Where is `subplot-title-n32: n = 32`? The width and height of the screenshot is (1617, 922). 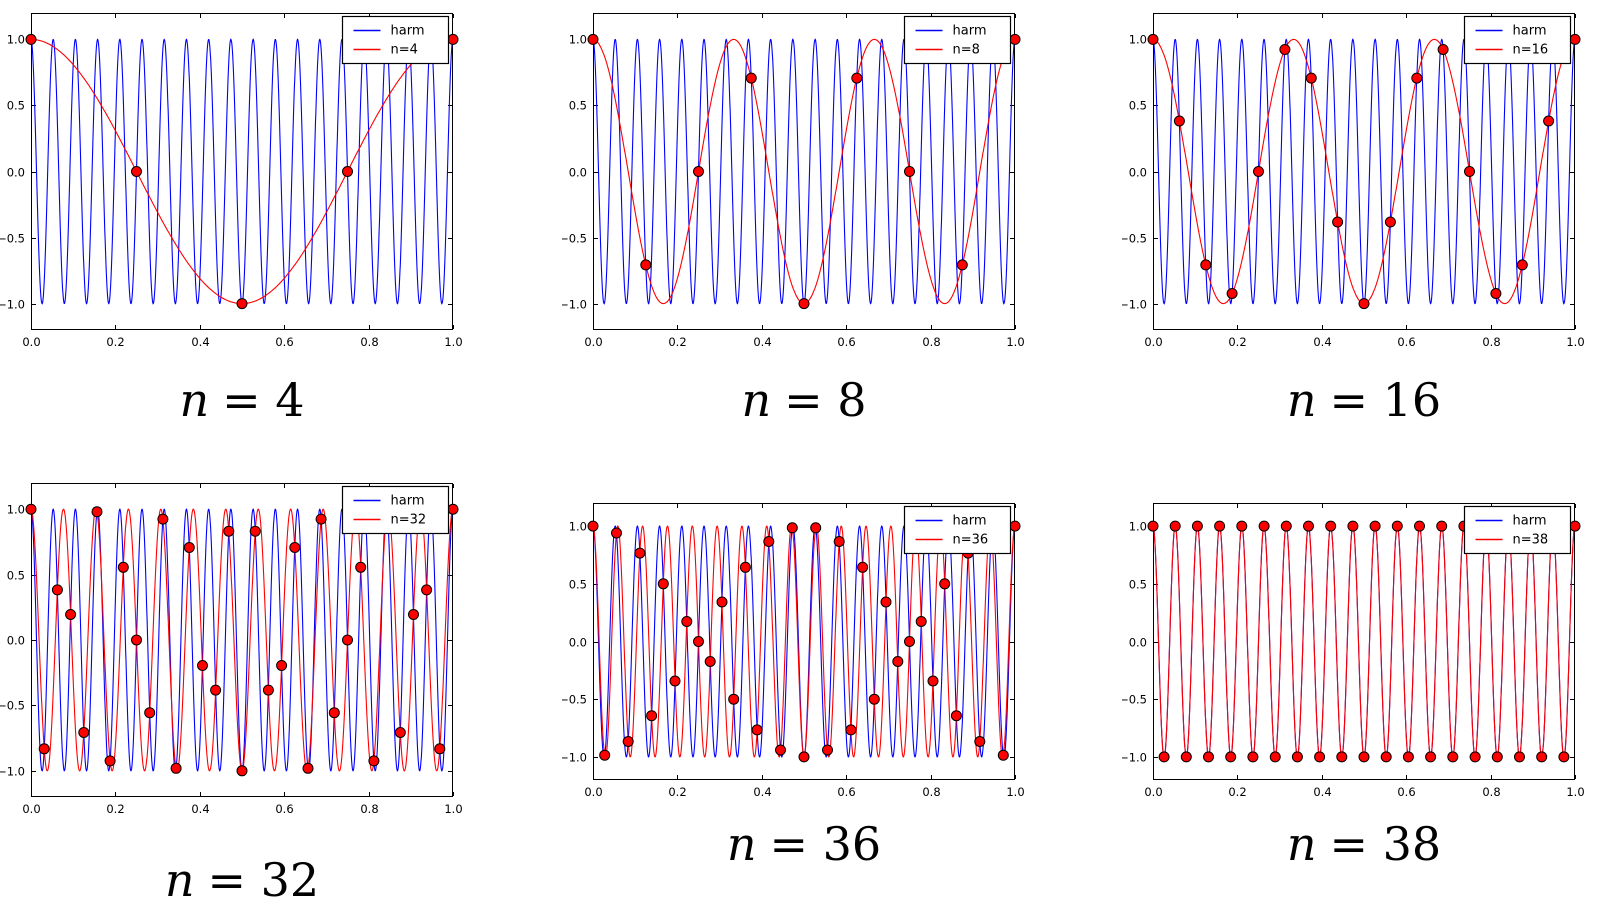 subplot-title-n32: n = 32 is located at coordinates (242, 880).